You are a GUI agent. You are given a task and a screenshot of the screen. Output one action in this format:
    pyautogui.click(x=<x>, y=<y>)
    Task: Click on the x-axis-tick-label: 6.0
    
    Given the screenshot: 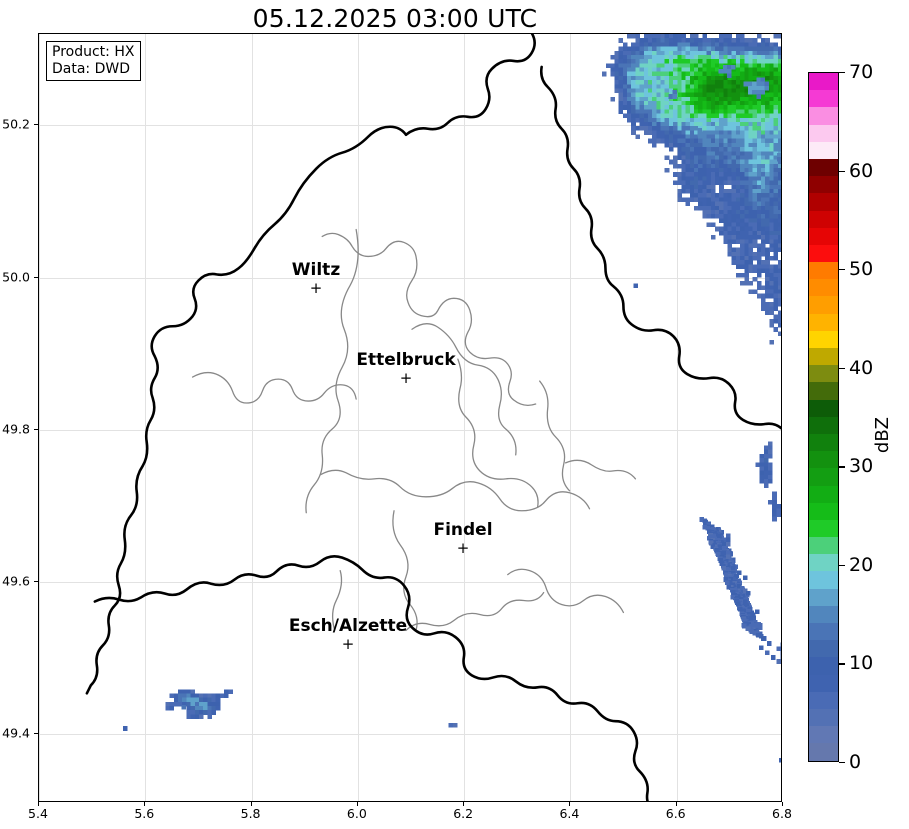 What is the action you would take?
    pyautogui.click(x=356, y=813)
    